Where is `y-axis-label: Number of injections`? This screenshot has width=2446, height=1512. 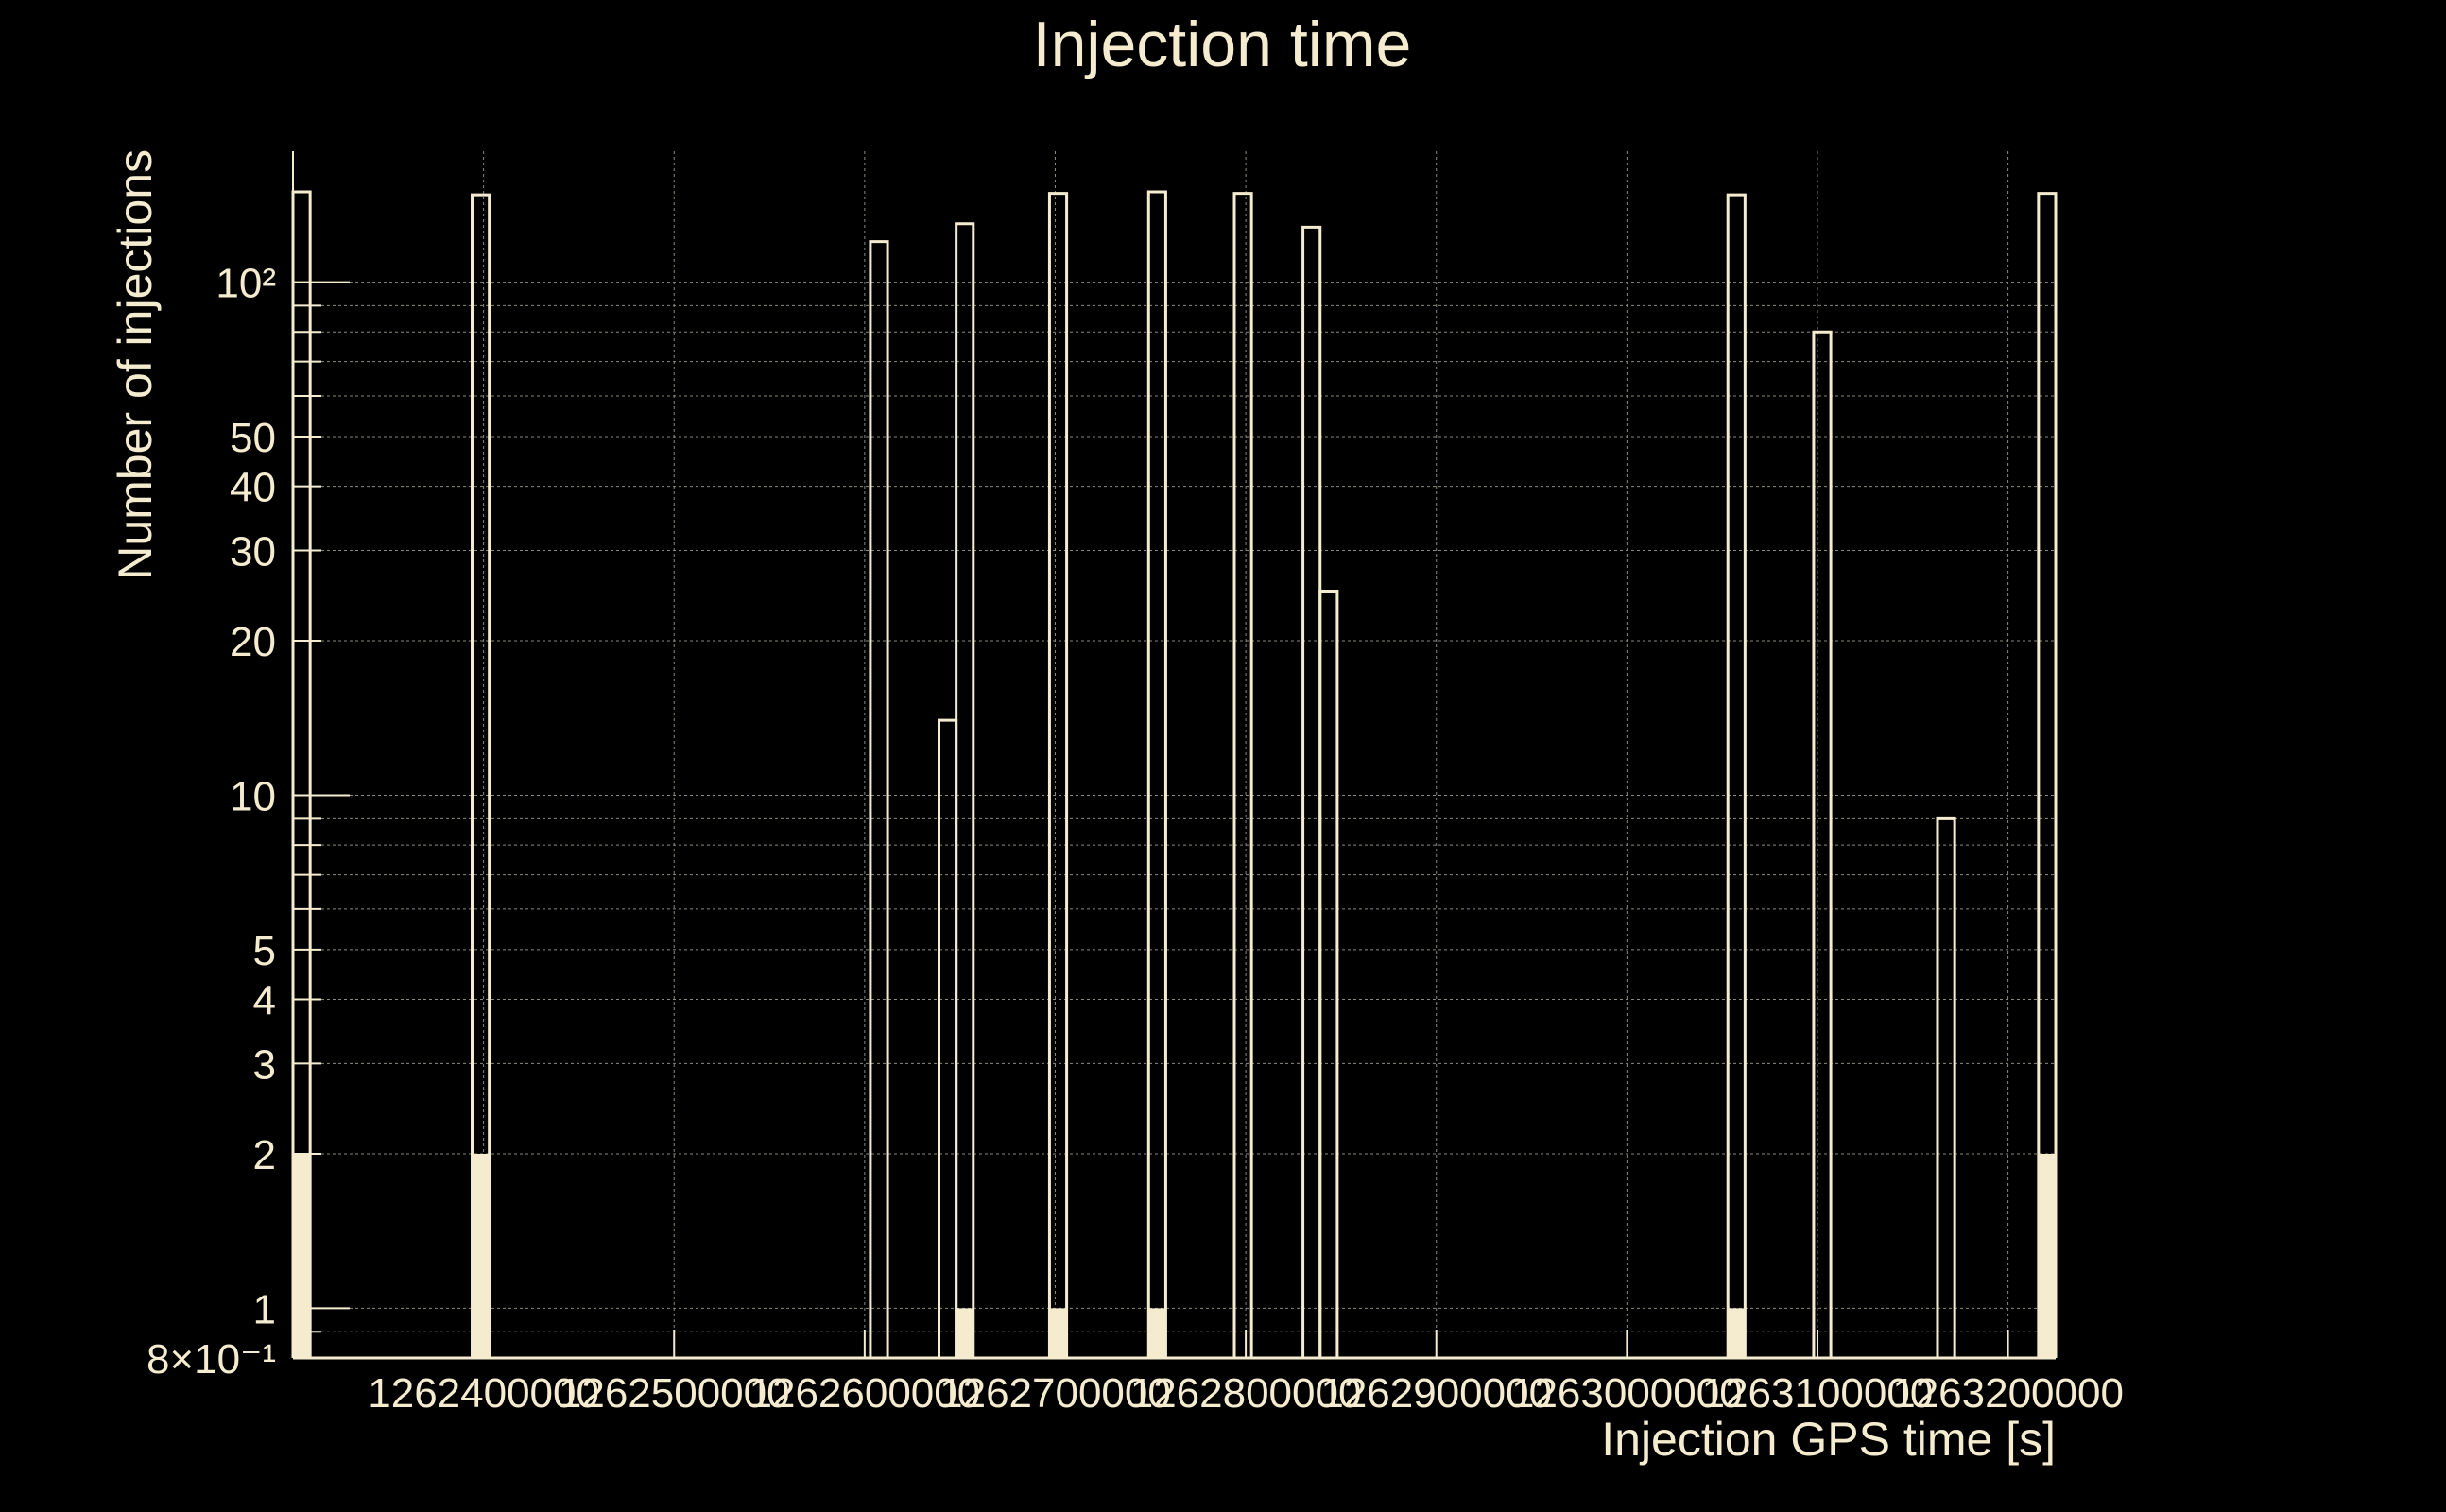
y-axis-label: Number of injections is located at coordinates (135, 364).